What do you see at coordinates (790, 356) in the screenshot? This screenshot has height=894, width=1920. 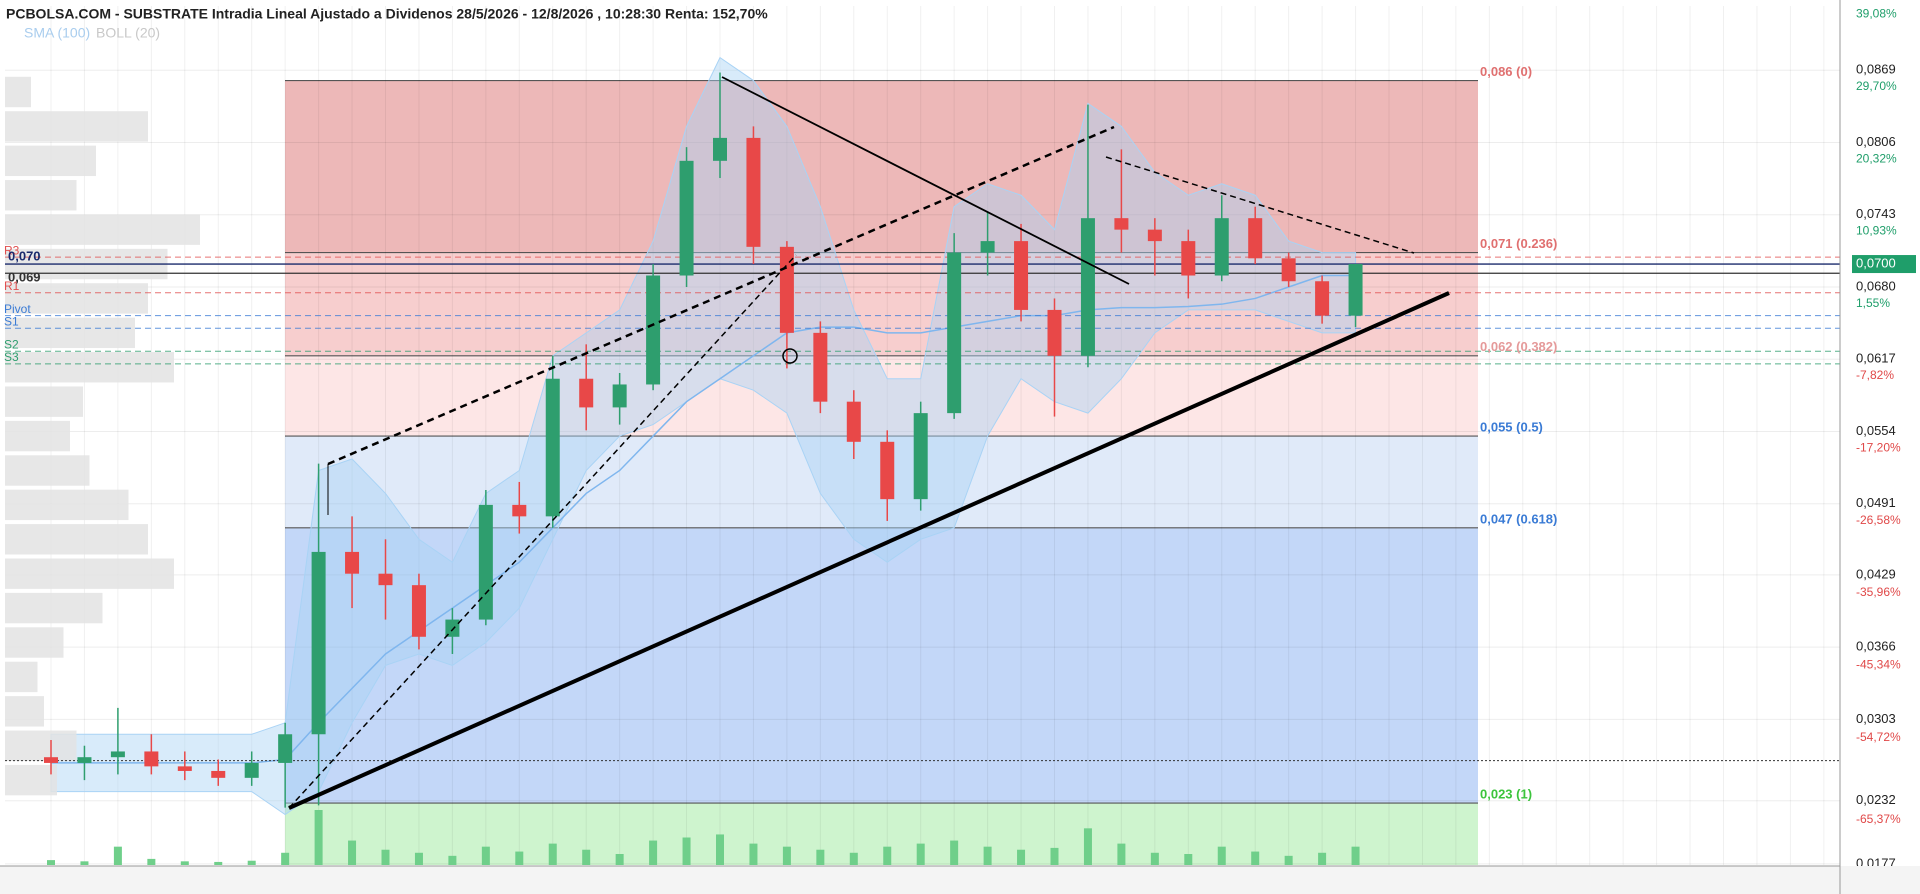 I see `marker` at bounding box center [790, 356].